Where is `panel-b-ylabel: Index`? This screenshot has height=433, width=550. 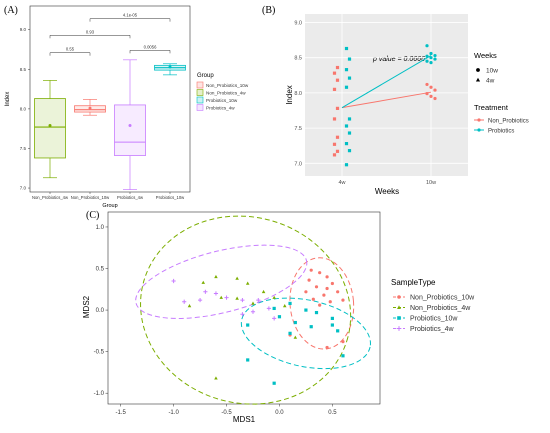
panel-b-ylabel: Index is located at coordinates (289, 95).